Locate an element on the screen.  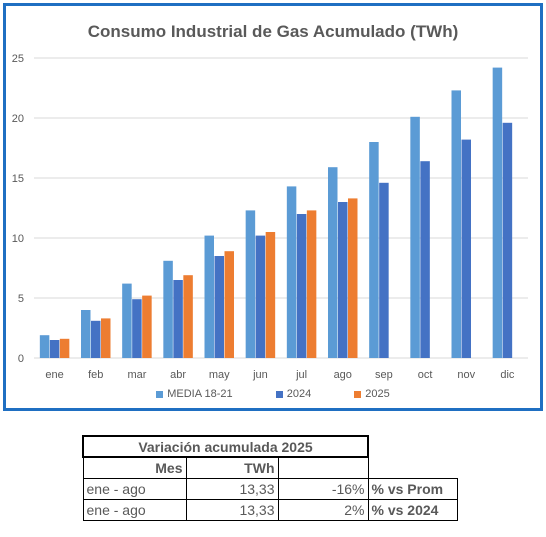
bar-2025-abr is located at coordinates (188, 316).